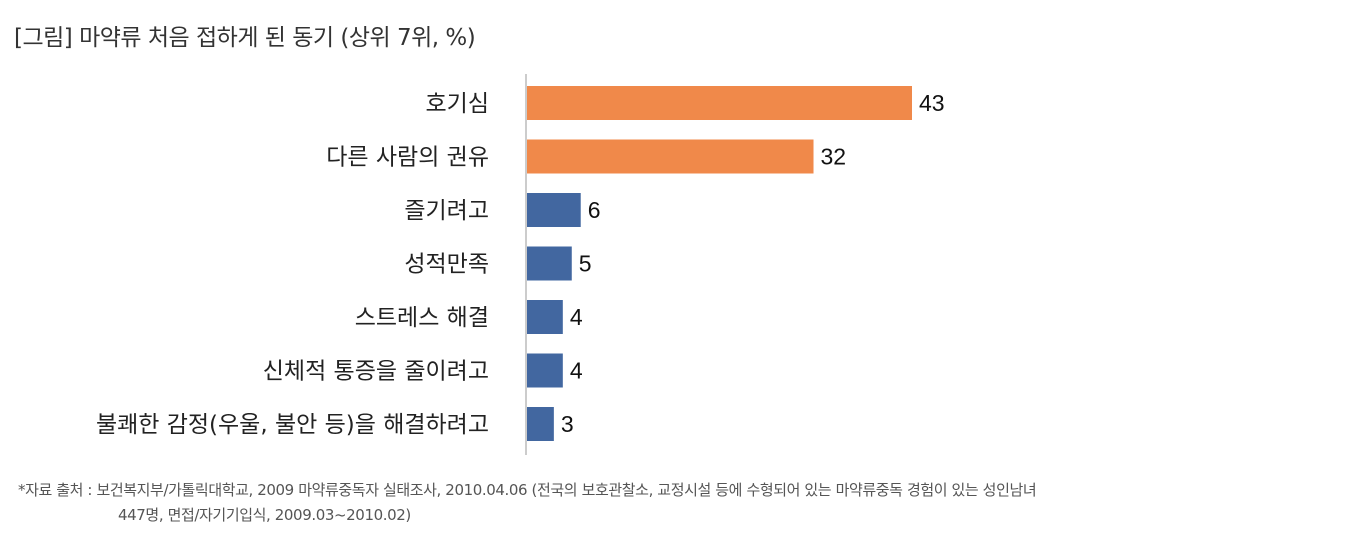 The width and height of the screenshot is (1360, 544). What do you see at coordinates (457, 104) in the screenshot?
I see `category-label: 호기심` at bounding box center [457, 104].